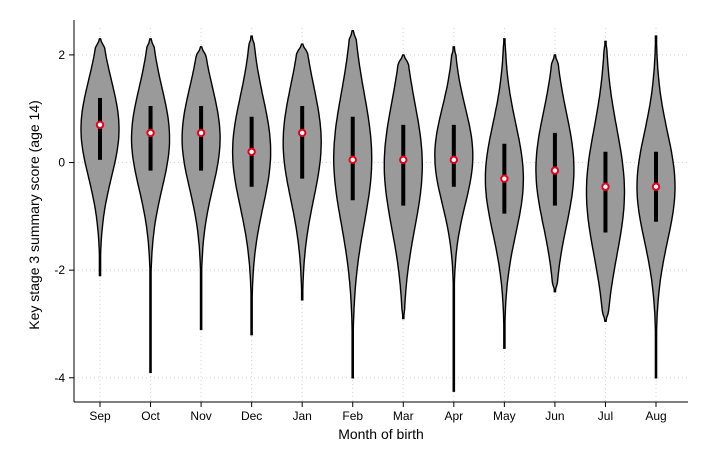  What do you see at coordinates (403, 416) in the screenshot?
I see `x-tick-label: Mar` at bounding box center [403, 416].